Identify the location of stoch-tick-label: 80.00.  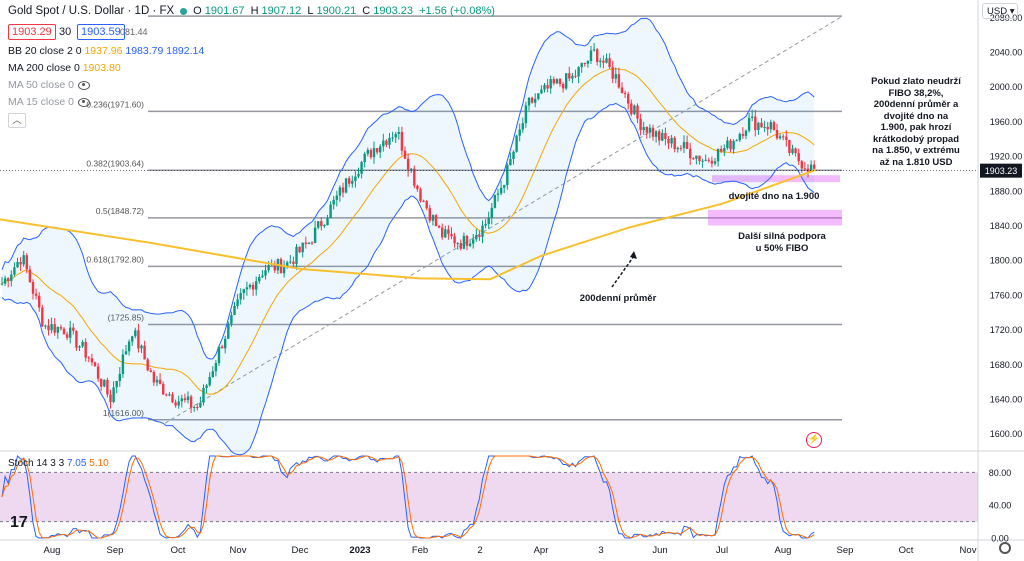
(1000, 473).